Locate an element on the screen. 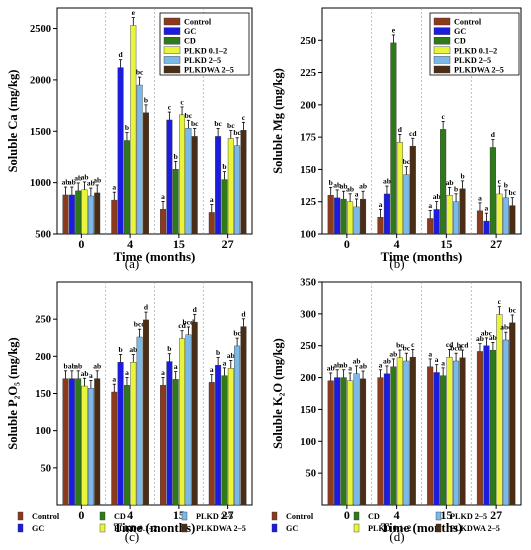  legend-entry: PLKD 2–5 is located at coordinates (472, 60).